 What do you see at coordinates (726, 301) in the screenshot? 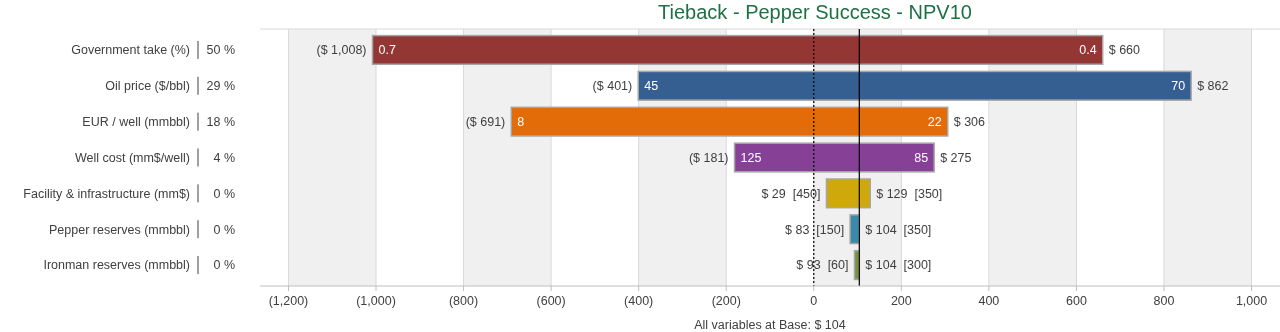
I see `x-tick-label: (200)` at bounding box center [726, 301].